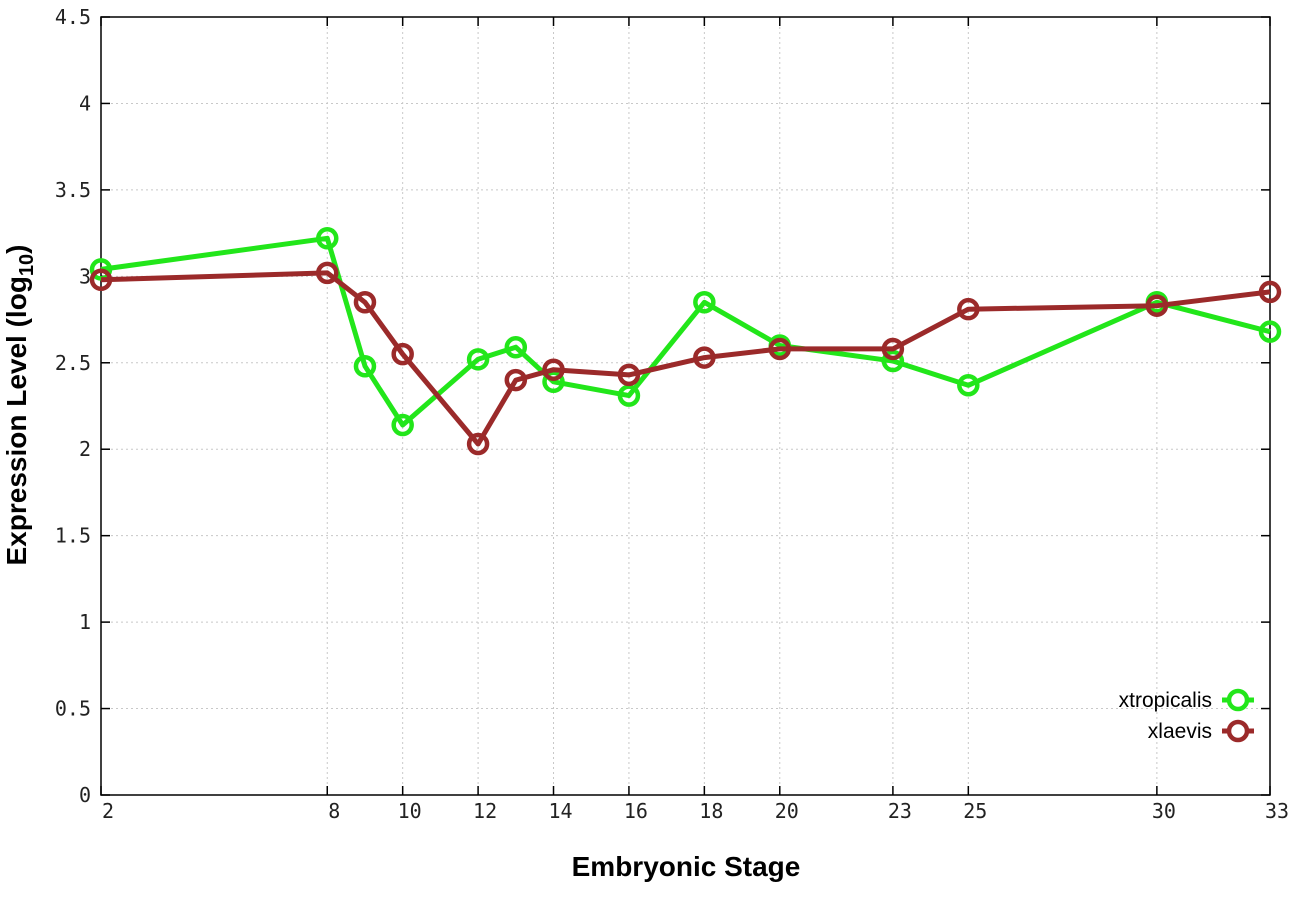 The height and width of the screenshot is (907, 1296). What do you see at coordinates (85, 795) in the screenshot?
I see `y-tick-label: 0` at bounding box center [85, 795].